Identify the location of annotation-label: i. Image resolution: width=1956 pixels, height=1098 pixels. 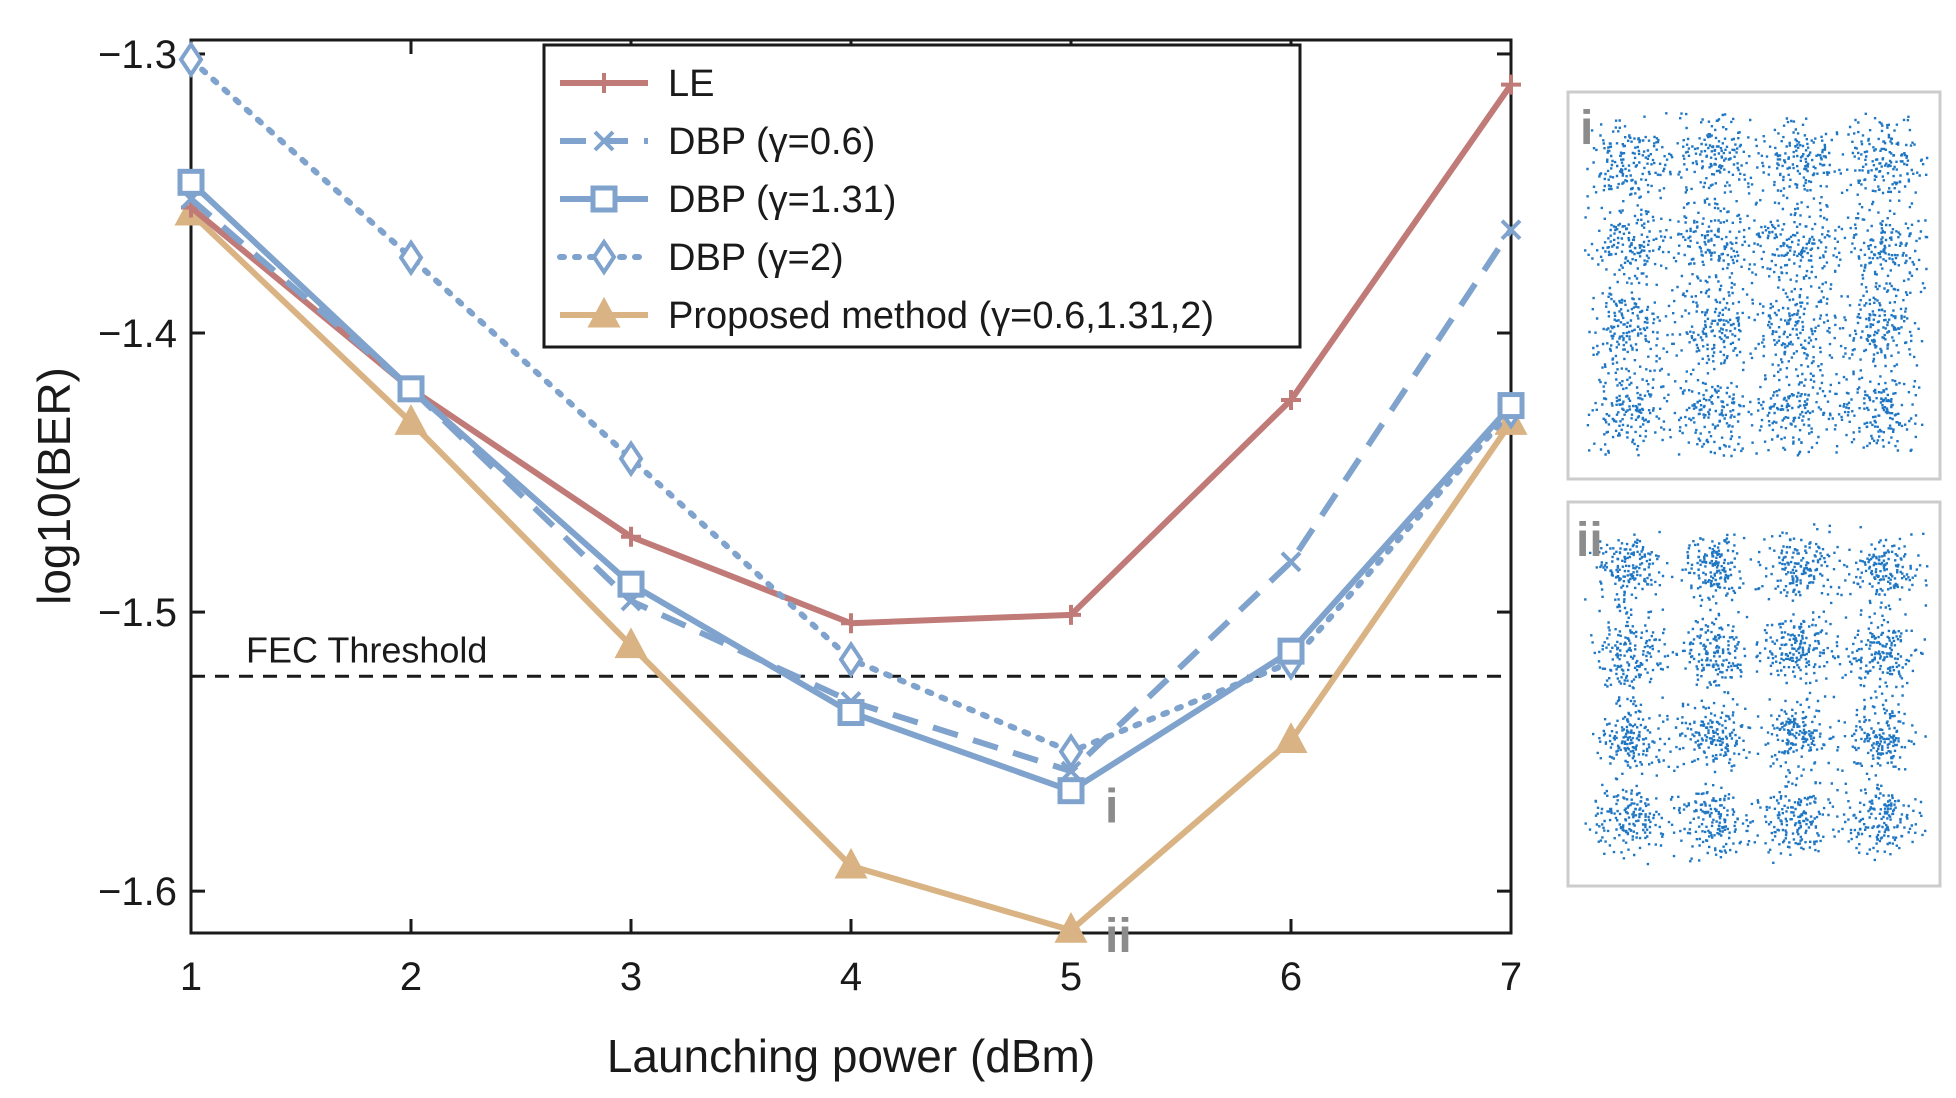
(1111, 807).